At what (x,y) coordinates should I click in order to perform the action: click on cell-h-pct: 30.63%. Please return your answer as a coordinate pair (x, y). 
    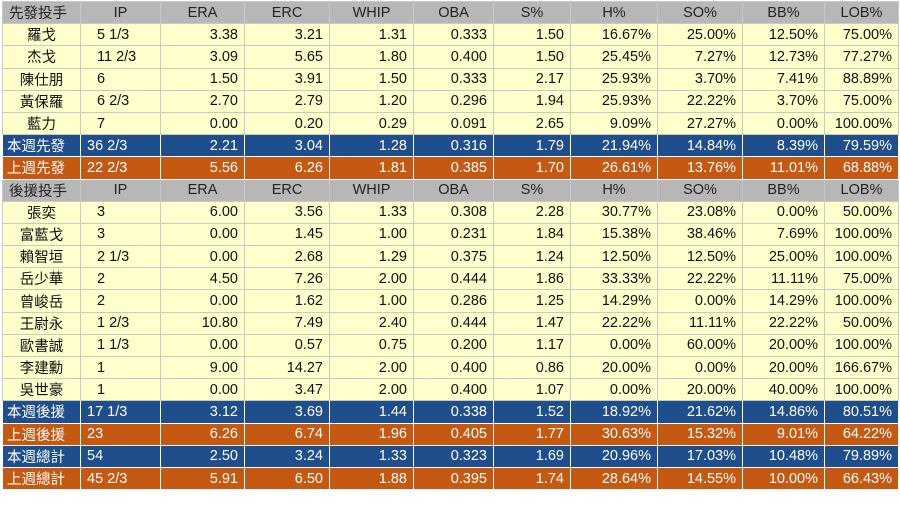
    Looking at the image, I should click on (614, 434).